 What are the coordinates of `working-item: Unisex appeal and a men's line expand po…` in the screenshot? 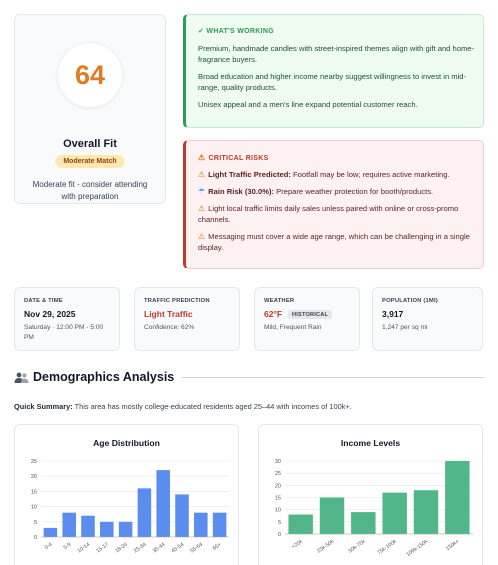 It's located at (308, 104).